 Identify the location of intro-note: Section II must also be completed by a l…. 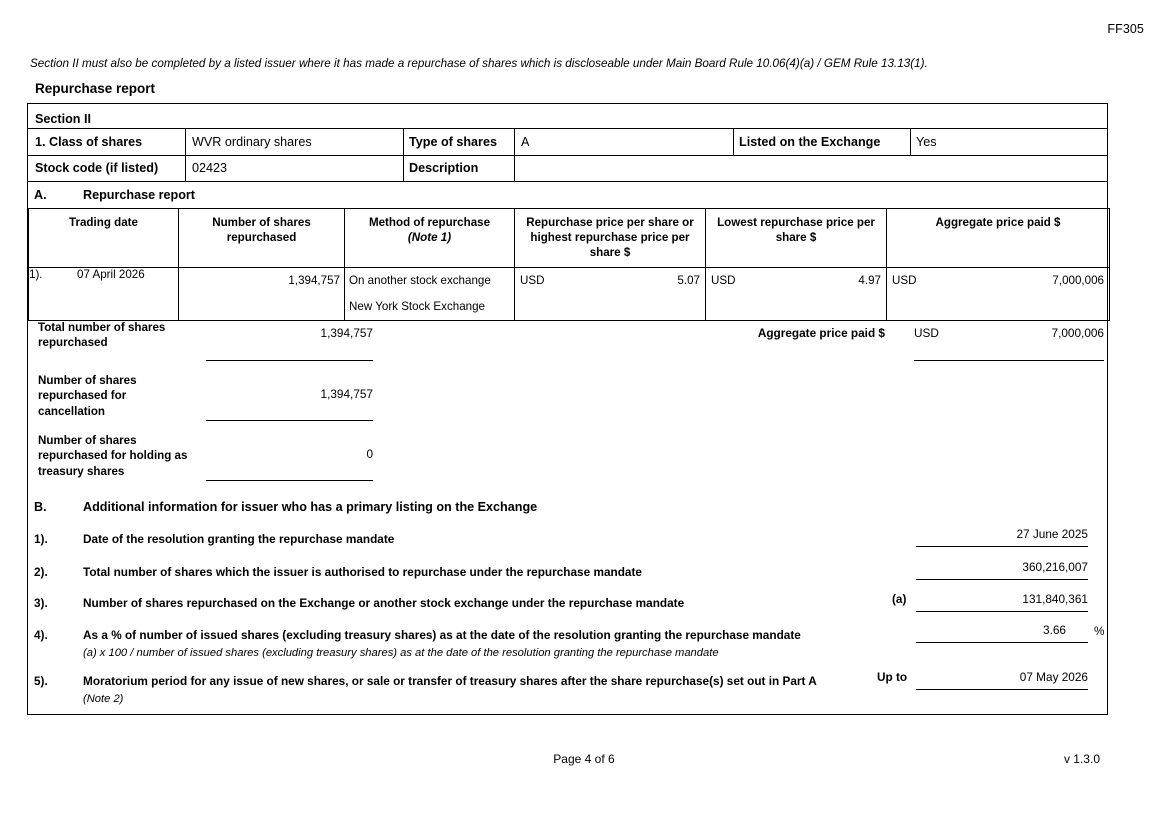
(479, 63).